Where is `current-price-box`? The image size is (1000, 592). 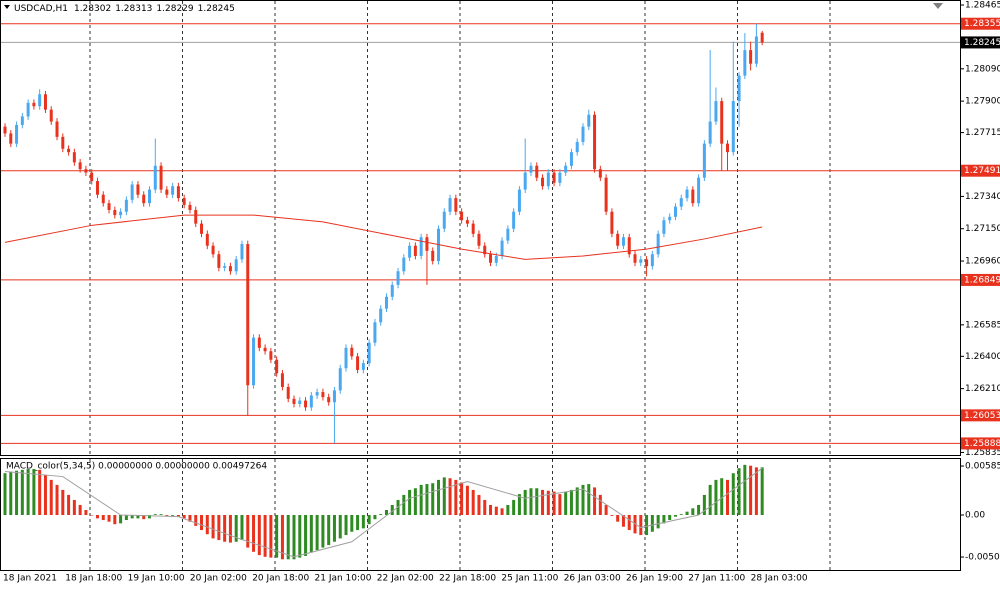 current-price-box is located at coordinates (980, 42).